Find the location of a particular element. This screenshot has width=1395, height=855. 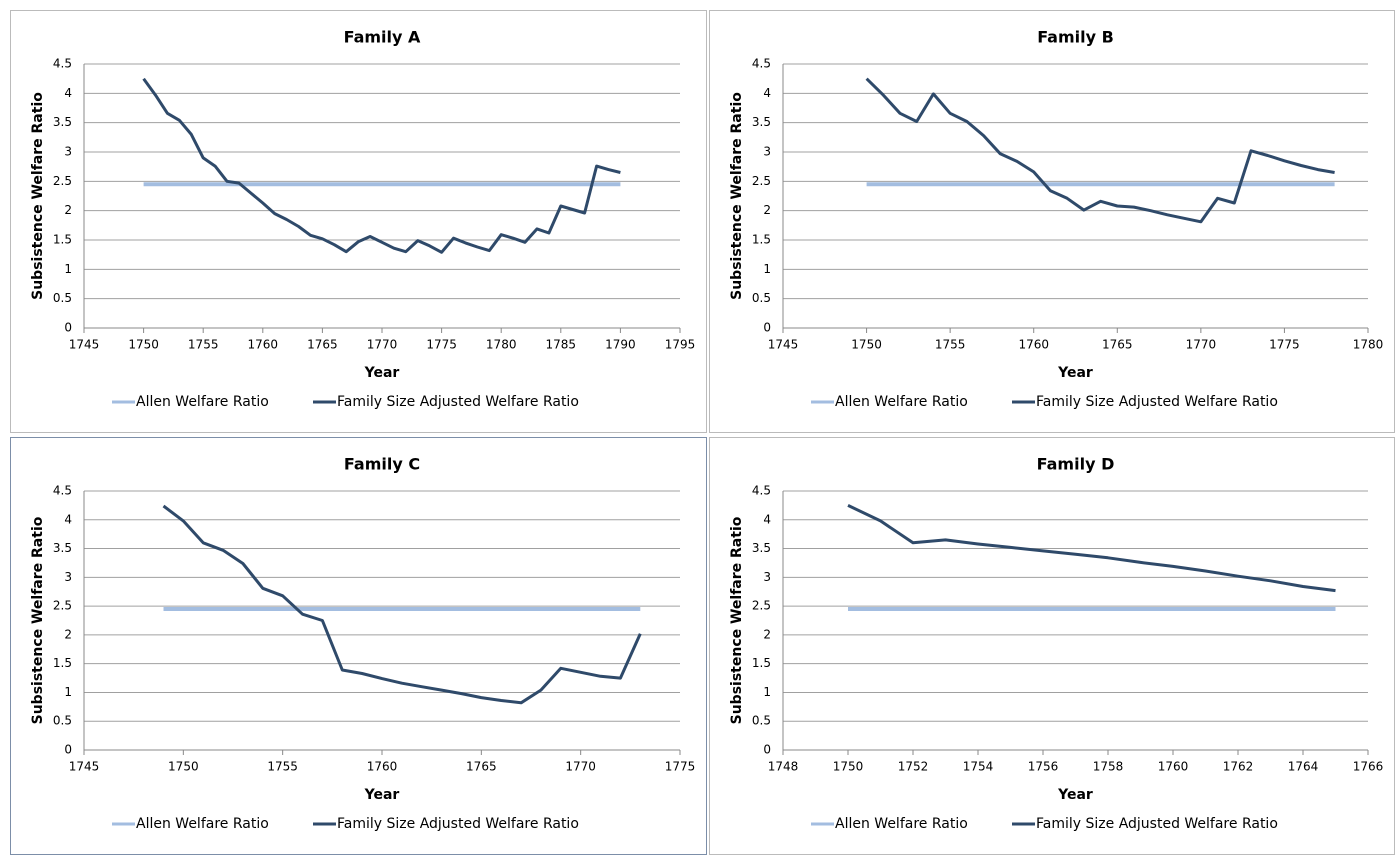

x-tick-label: 1758 is located at coordinates (1108, 767).